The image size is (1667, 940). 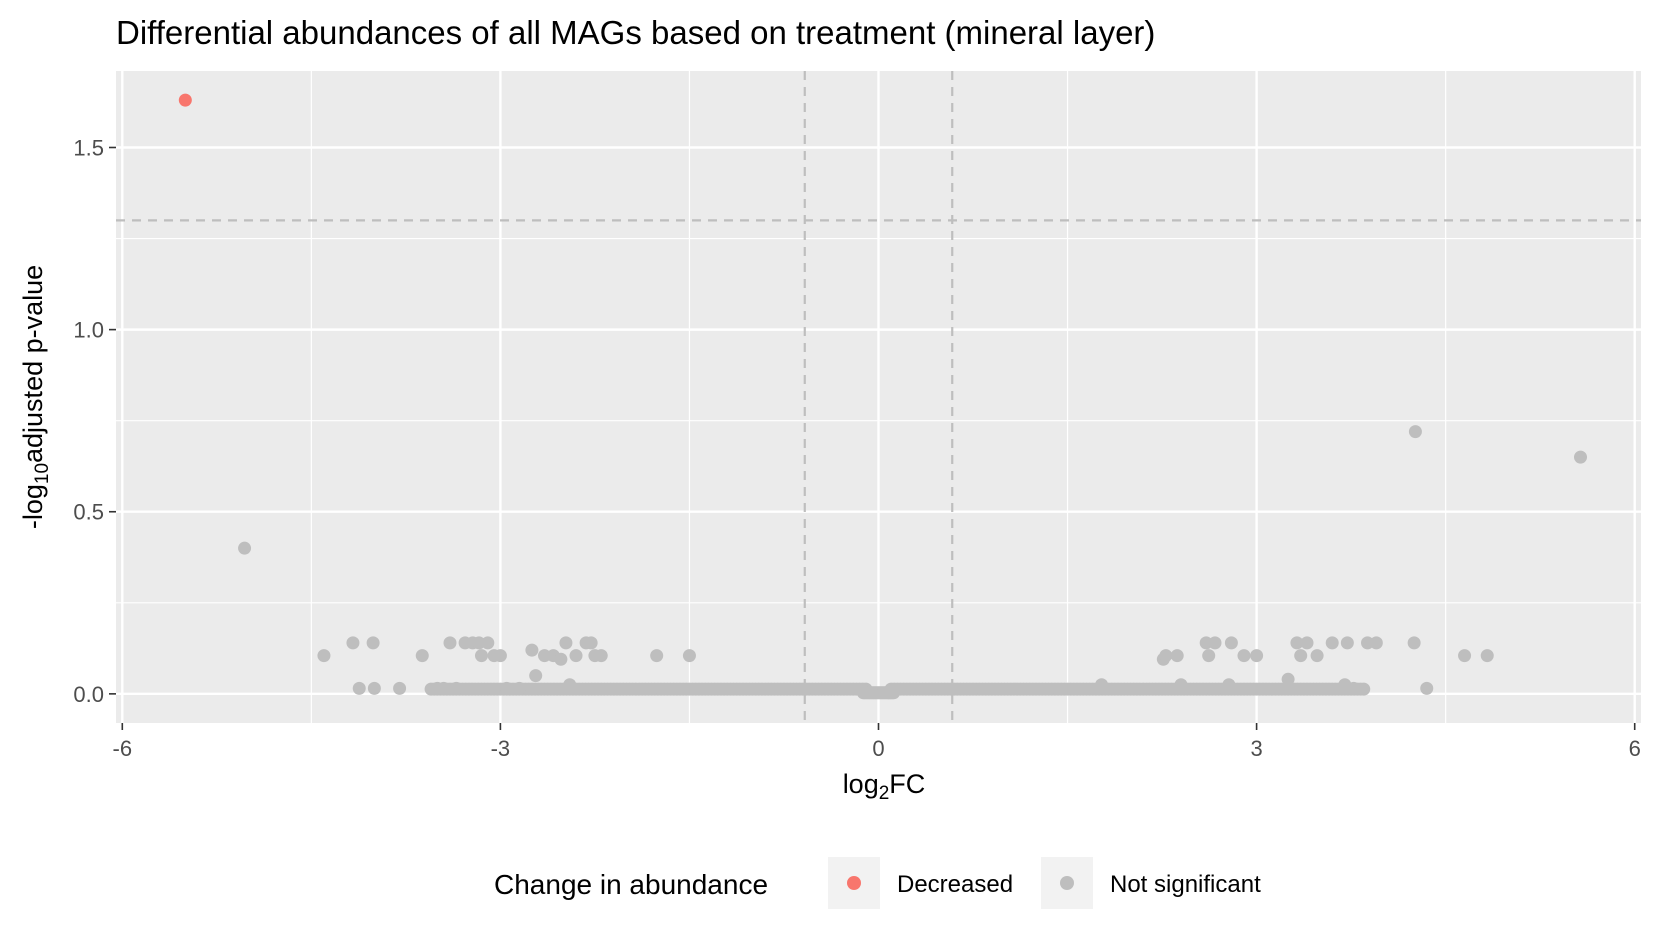 I want to click on x-tick-label: 0, so click(x=878, y=748).